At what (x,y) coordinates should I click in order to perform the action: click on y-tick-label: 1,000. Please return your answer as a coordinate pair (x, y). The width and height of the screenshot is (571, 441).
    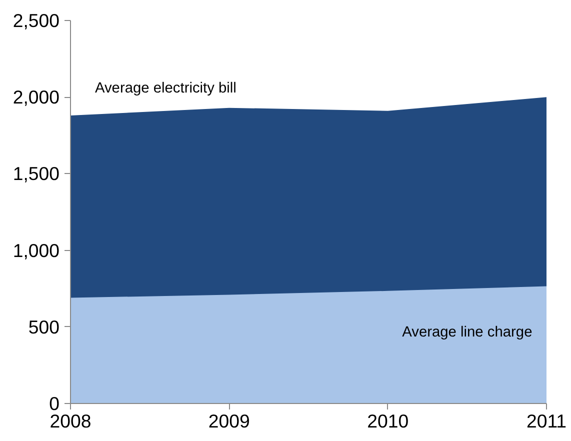
    Looking at the image, I should click on (36, 250).